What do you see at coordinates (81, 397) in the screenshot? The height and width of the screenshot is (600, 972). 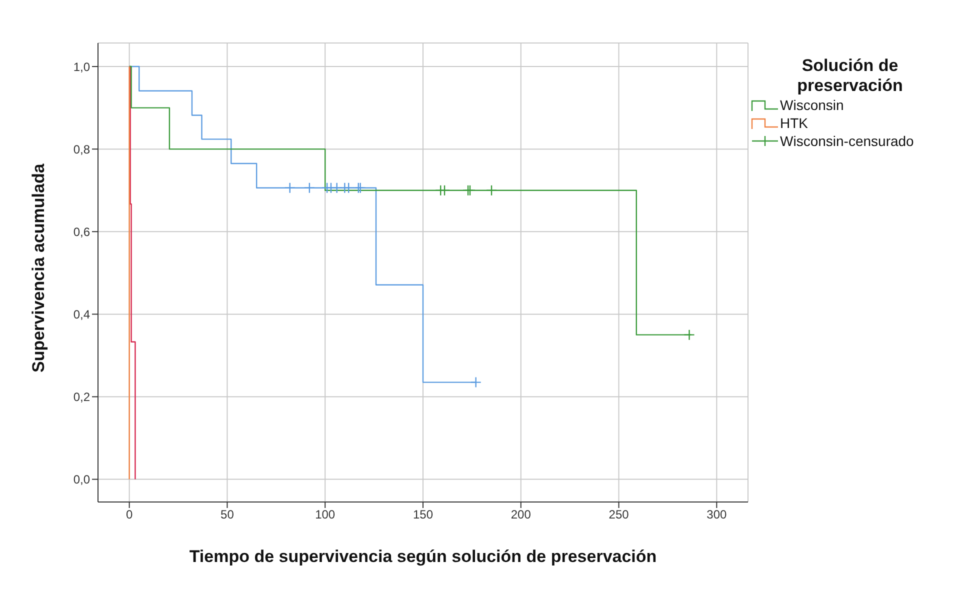 I see `y-tick-label: 0,2` at bounding box center [81, 397].